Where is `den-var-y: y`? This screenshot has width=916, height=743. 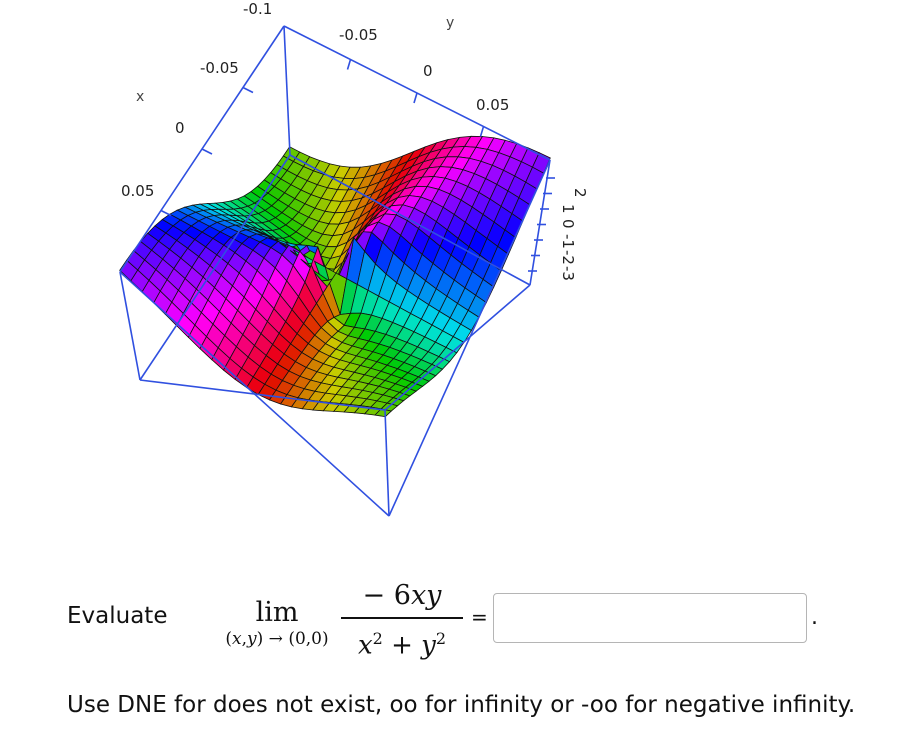
den-var-y: y is located at coordinates (428, 645).